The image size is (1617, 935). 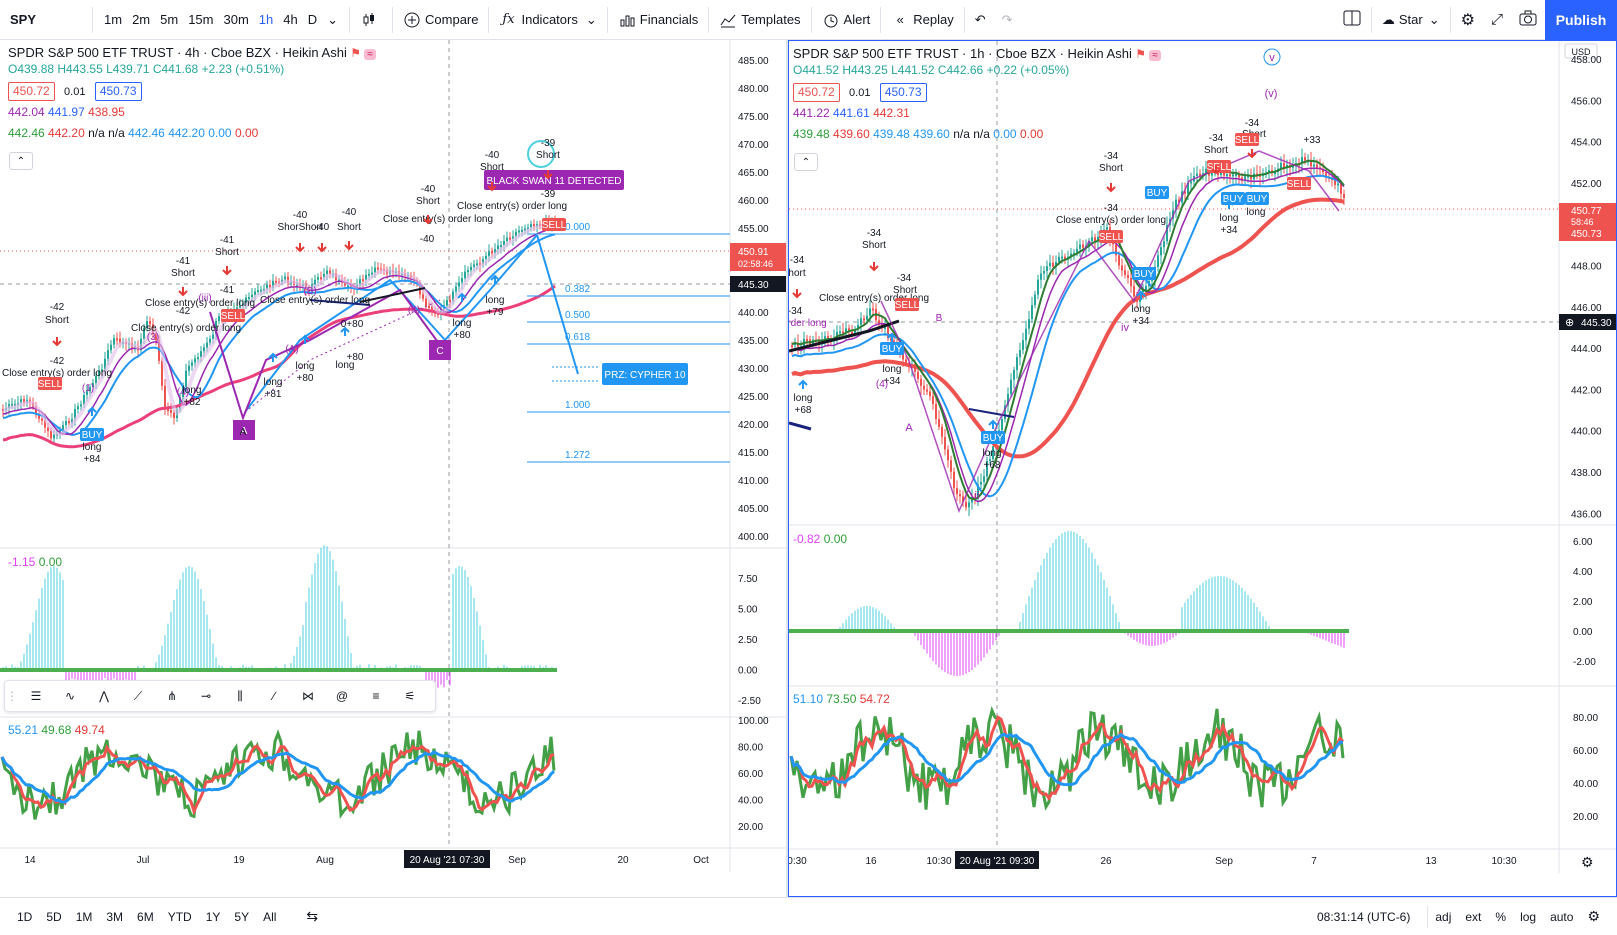 I want to click on elliott-wave-icon: ∿, so click(x=70, y=696).